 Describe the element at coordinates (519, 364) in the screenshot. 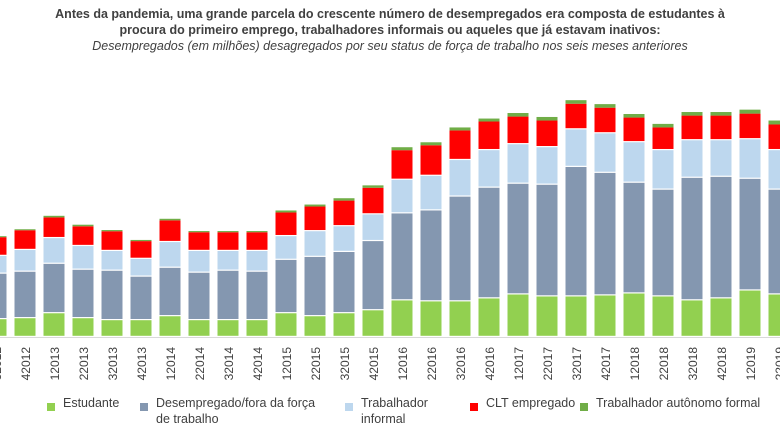

I see `x-tick-label-12017: 12017` at that location.